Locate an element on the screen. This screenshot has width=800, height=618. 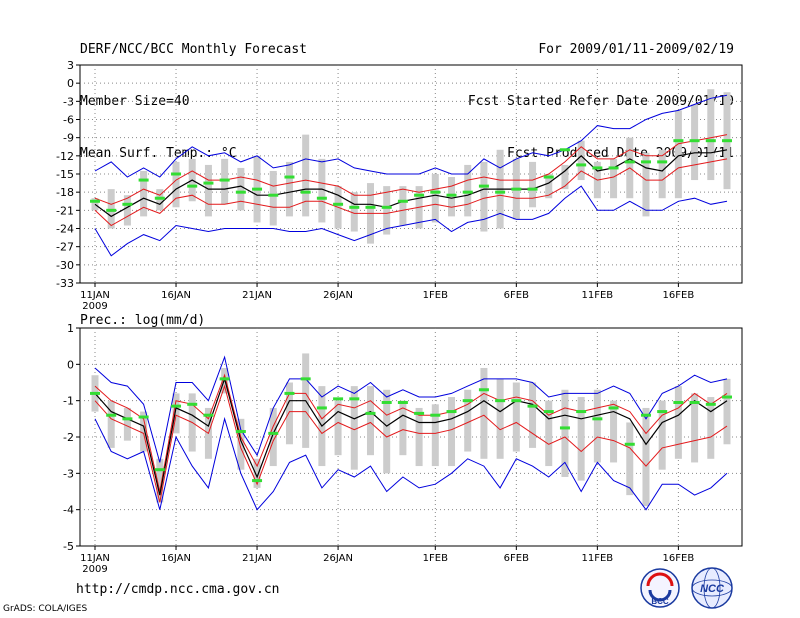
y-tick-label: -9 is located at coordinates (68, 138).